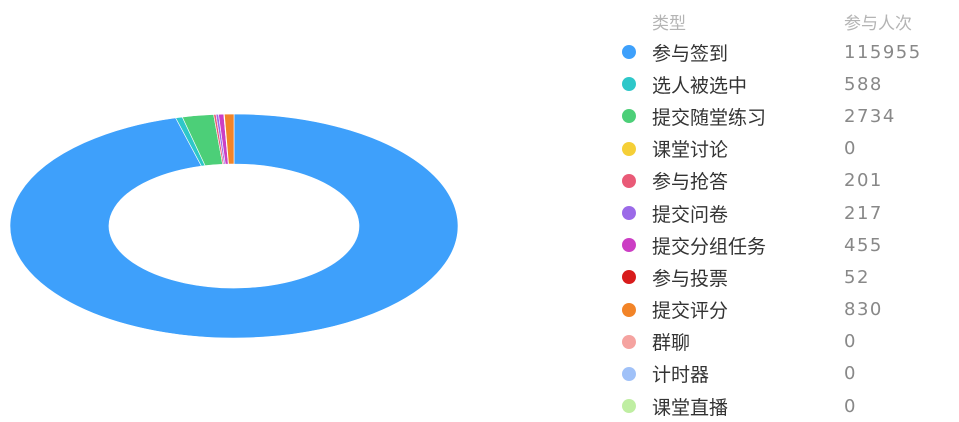 Image resolution: width=959 pixels, height=422 pixels. I want to click on legend-item: 参与签到 115955, so click(786, 52).